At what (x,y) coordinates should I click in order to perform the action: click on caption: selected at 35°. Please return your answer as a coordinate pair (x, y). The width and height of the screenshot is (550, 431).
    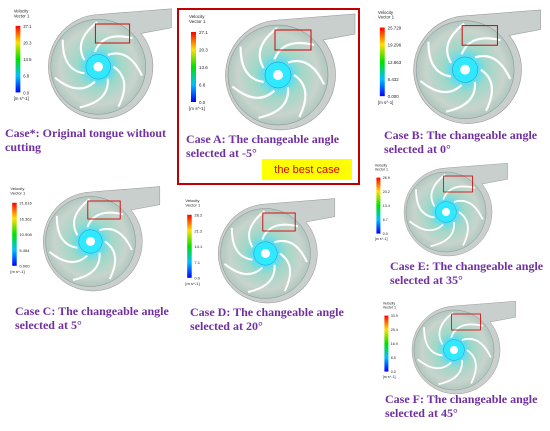
    Looking at the image, I should click on (426, 280).